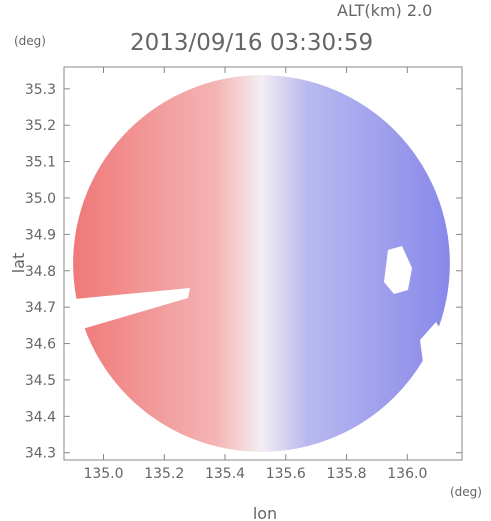 Image resolution: width=491 pixels, height=521 pixels. What do you see at coordinates (127, 310) in the screenshot?
I see `data-gap-west` at bounding box center [127, 310].